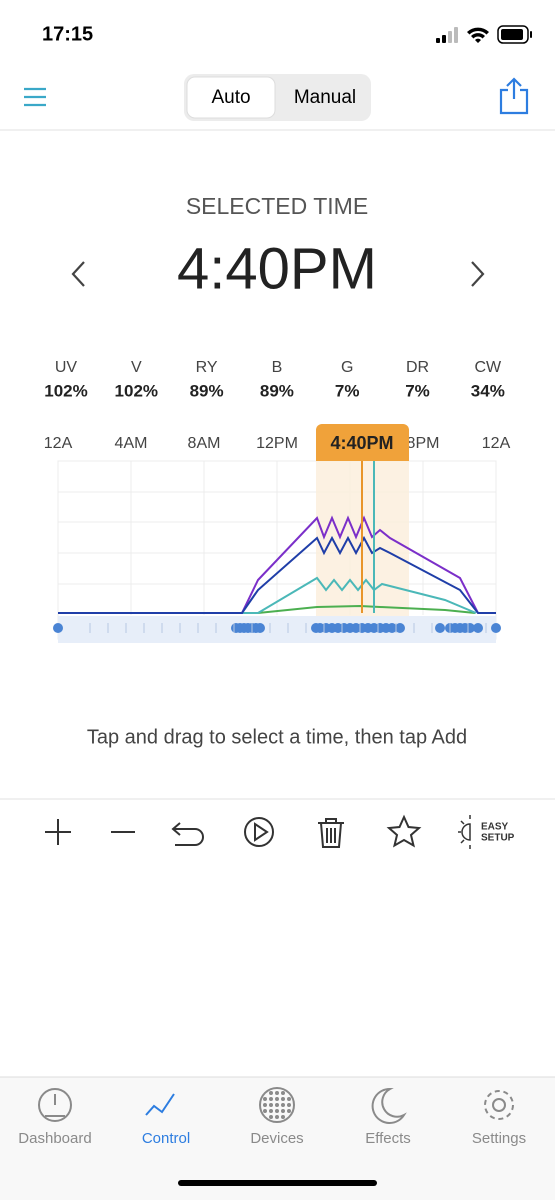 Image resolution: width=555 pixels, height=1200 pixels. Describe the element at coordinates (499, 1105) in the screenshot. I see `settings-icon` at that location.